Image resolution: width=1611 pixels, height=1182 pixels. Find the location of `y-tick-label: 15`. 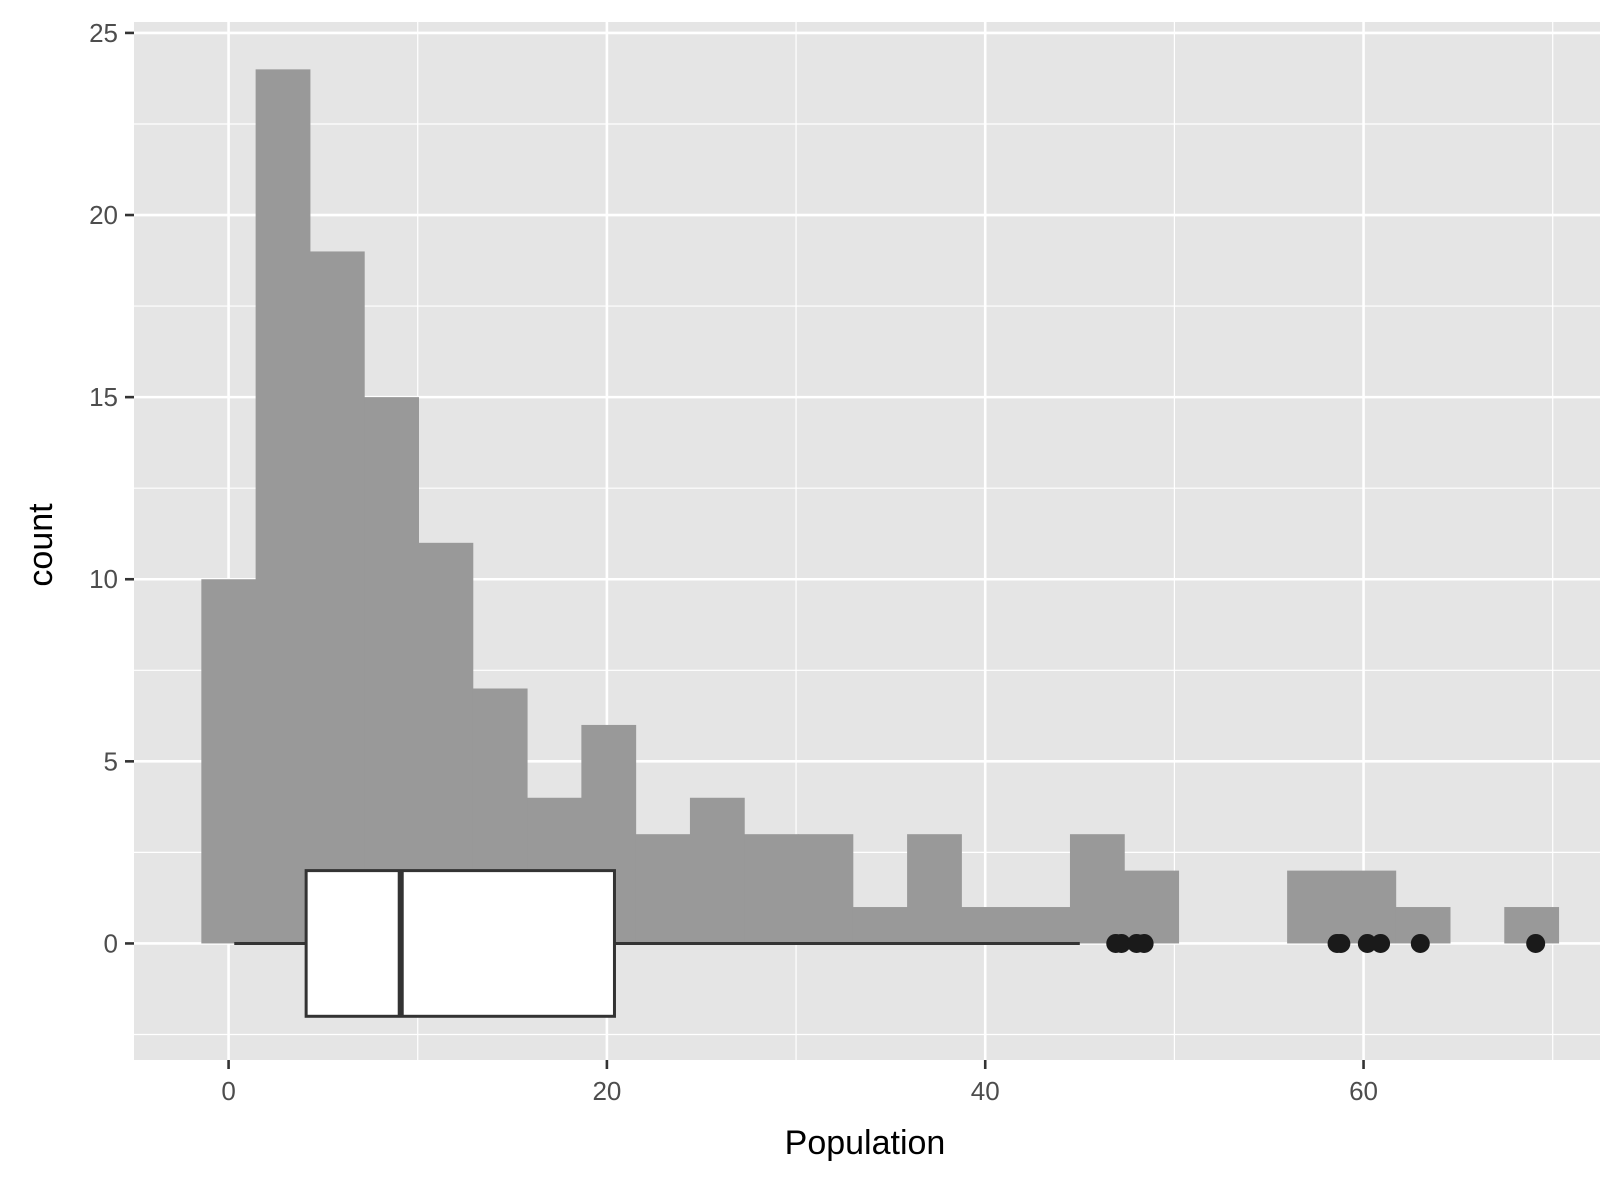

y-tick-label: 15 is located at coordinates (103, 397).